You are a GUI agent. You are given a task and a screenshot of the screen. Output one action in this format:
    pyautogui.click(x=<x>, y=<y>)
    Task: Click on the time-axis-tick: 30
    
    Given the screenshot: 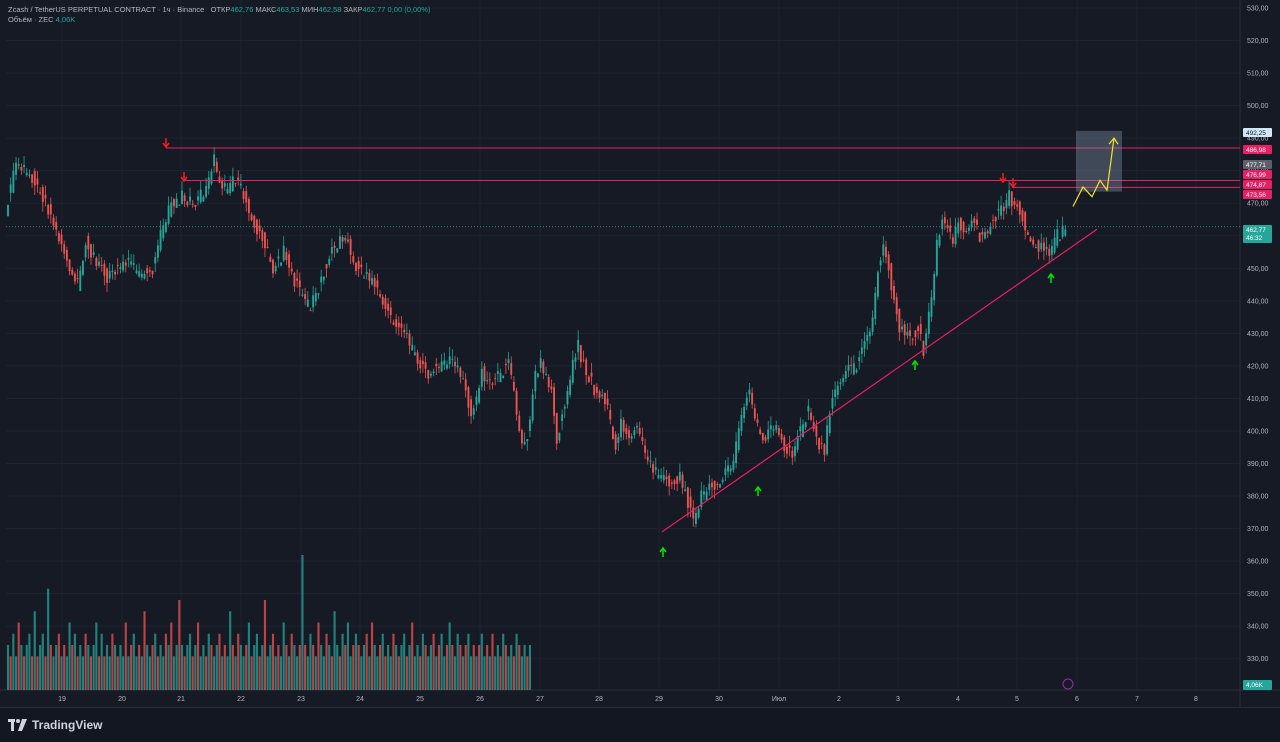 What is the action you would take?
    pyautogui.click(x=719, y=699)
    